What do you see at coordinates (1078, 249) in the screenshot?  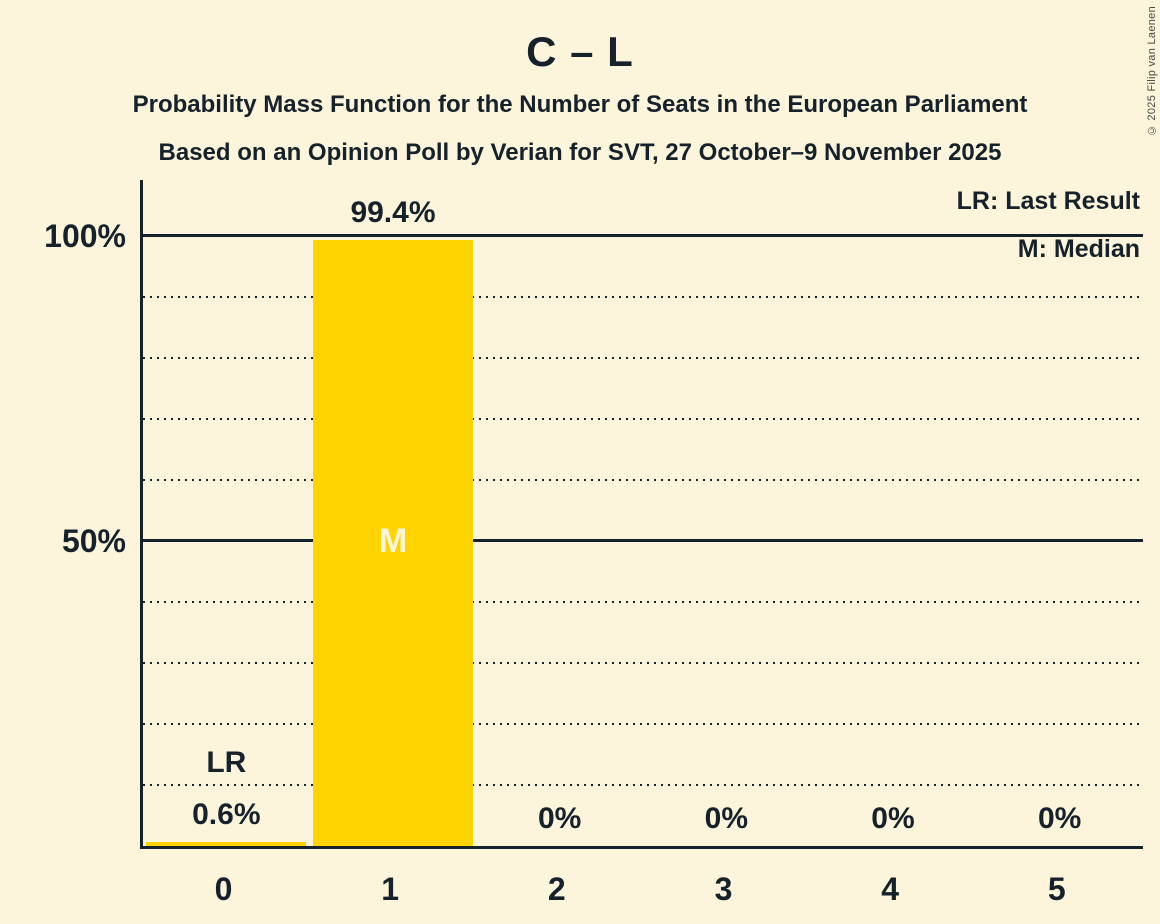 I see `legend-median: M: Median` at bounding box center [1078, 249].